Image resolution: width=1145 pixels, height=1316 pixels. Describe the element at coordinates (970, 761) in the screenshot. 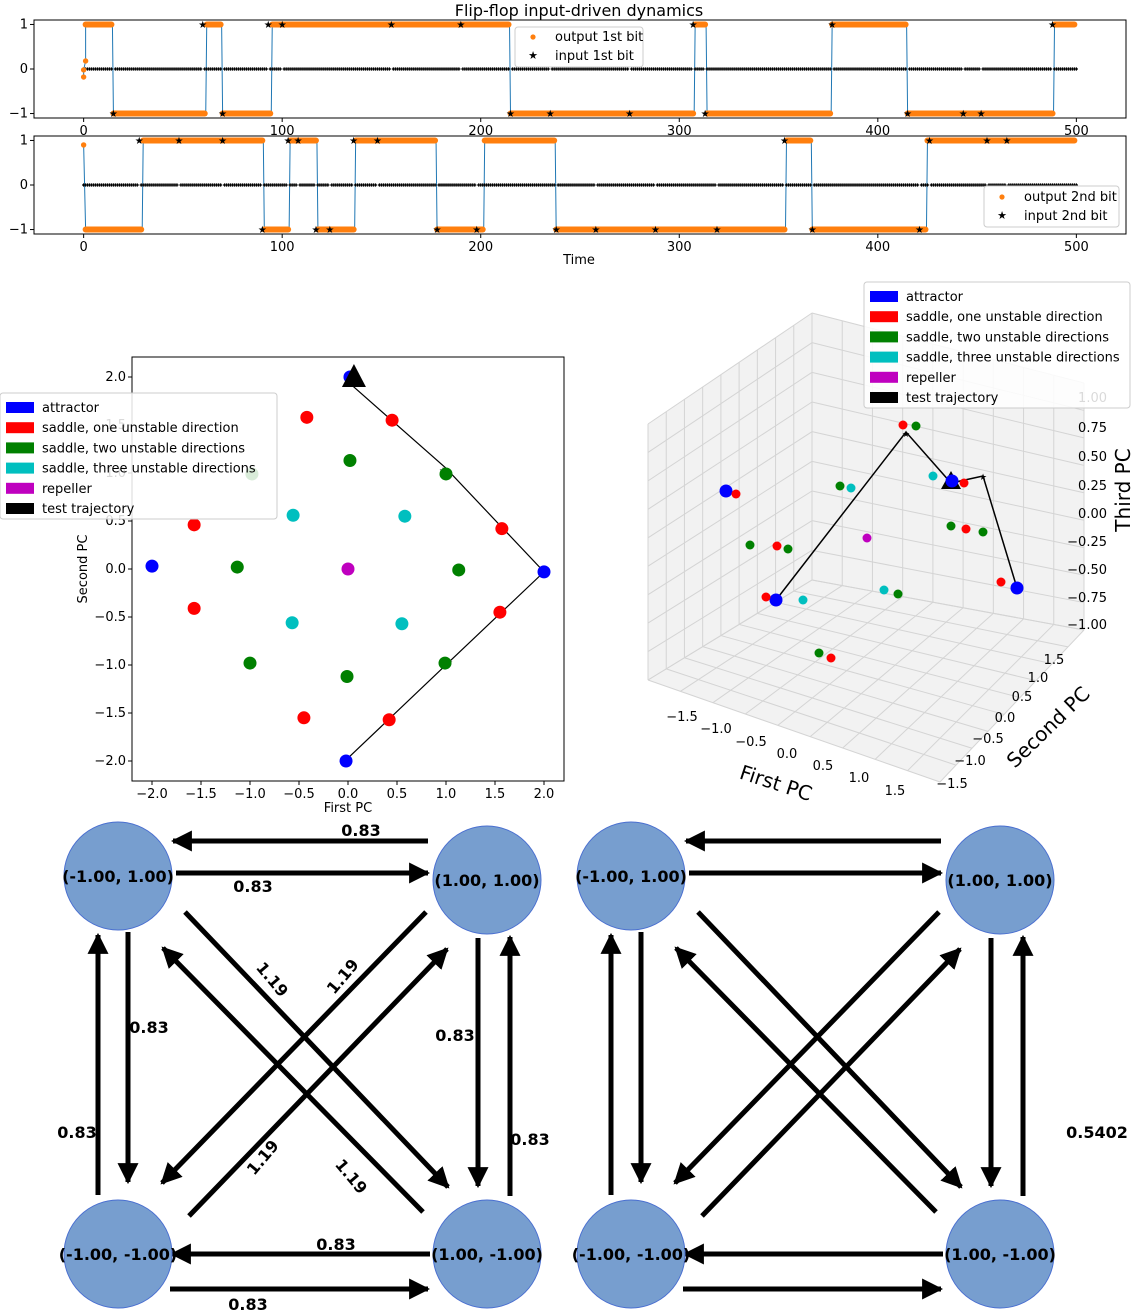

I see `y3d-tick-label: −1.0` at that location.